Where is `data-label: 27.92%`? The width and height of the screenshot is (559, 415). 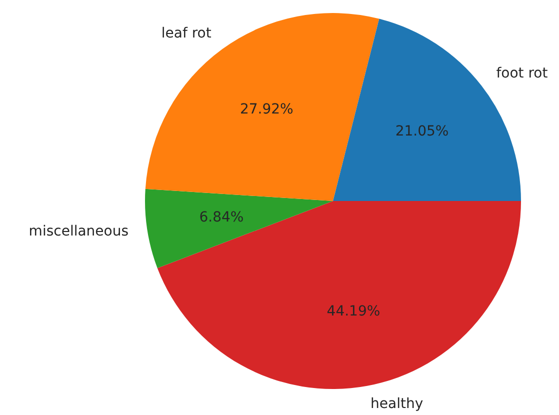
data-label: 27.92% is located at coordinates (267, 109).